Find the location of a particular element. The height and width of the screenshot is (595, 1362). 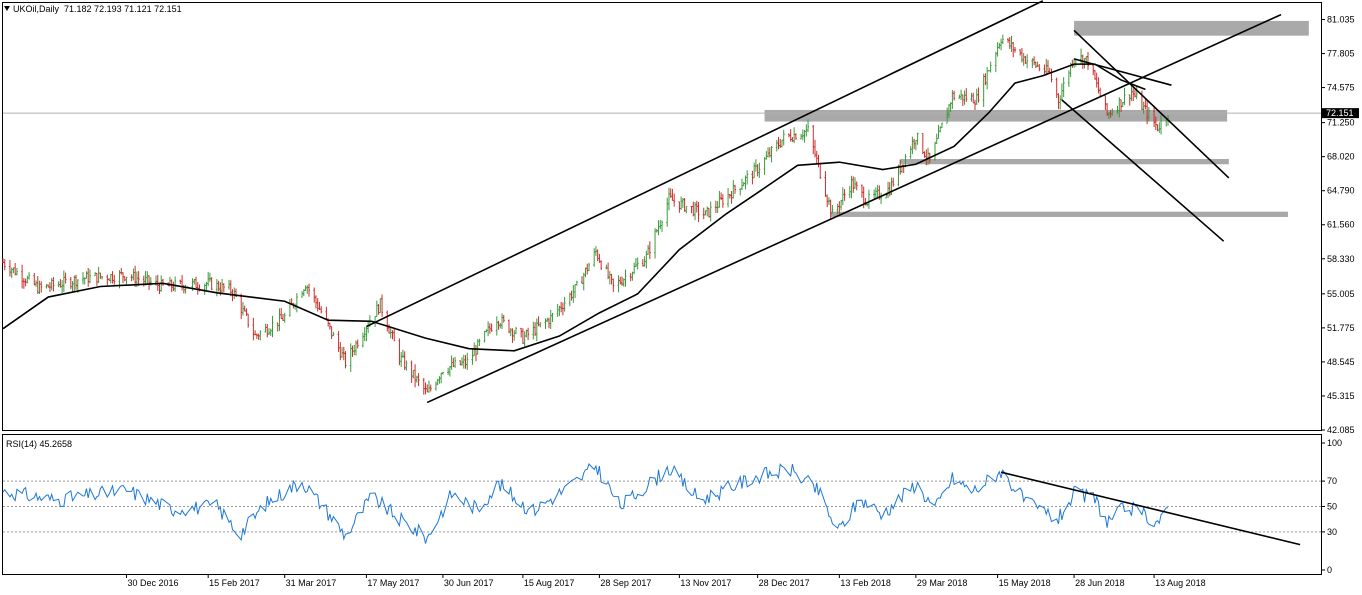

rsi-tick-label: 0 is located at coordinates (1329, 570).